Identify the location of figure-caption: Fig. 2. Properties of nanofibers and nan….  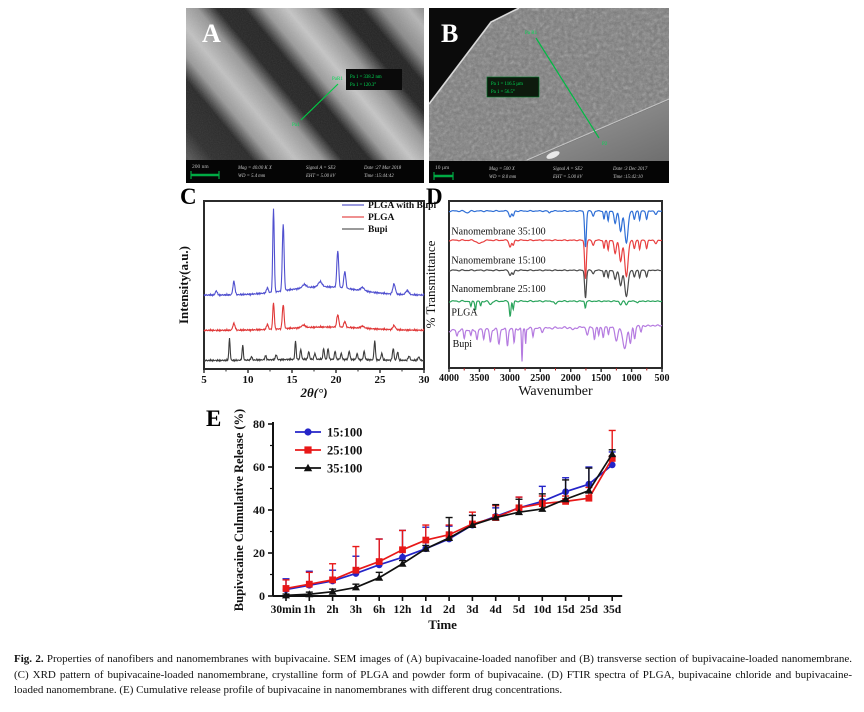
(433, 675).